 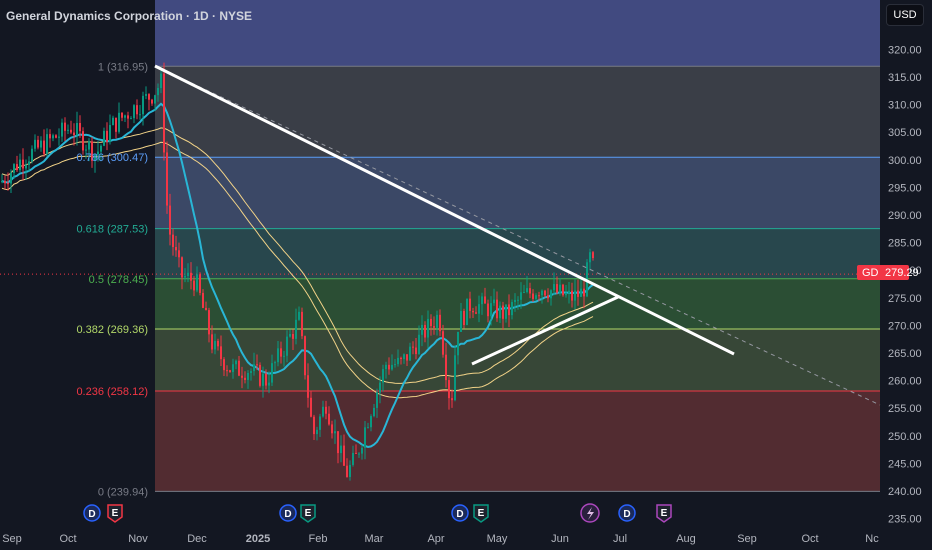 I want to click on y-tick-label: 235.00, so click(x=905, y=520).